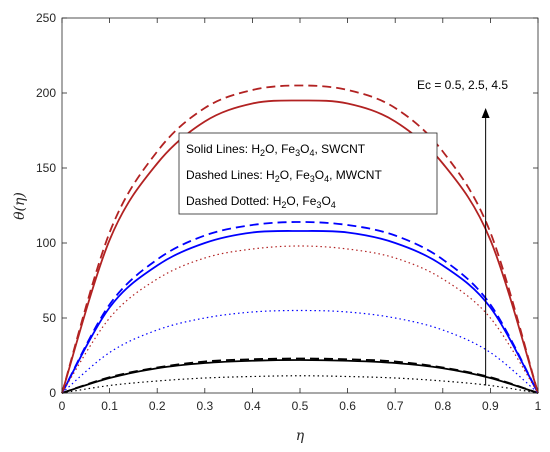 The image size is (550, 452). I want to click on y-tick-label: 250, so click(46, 18).